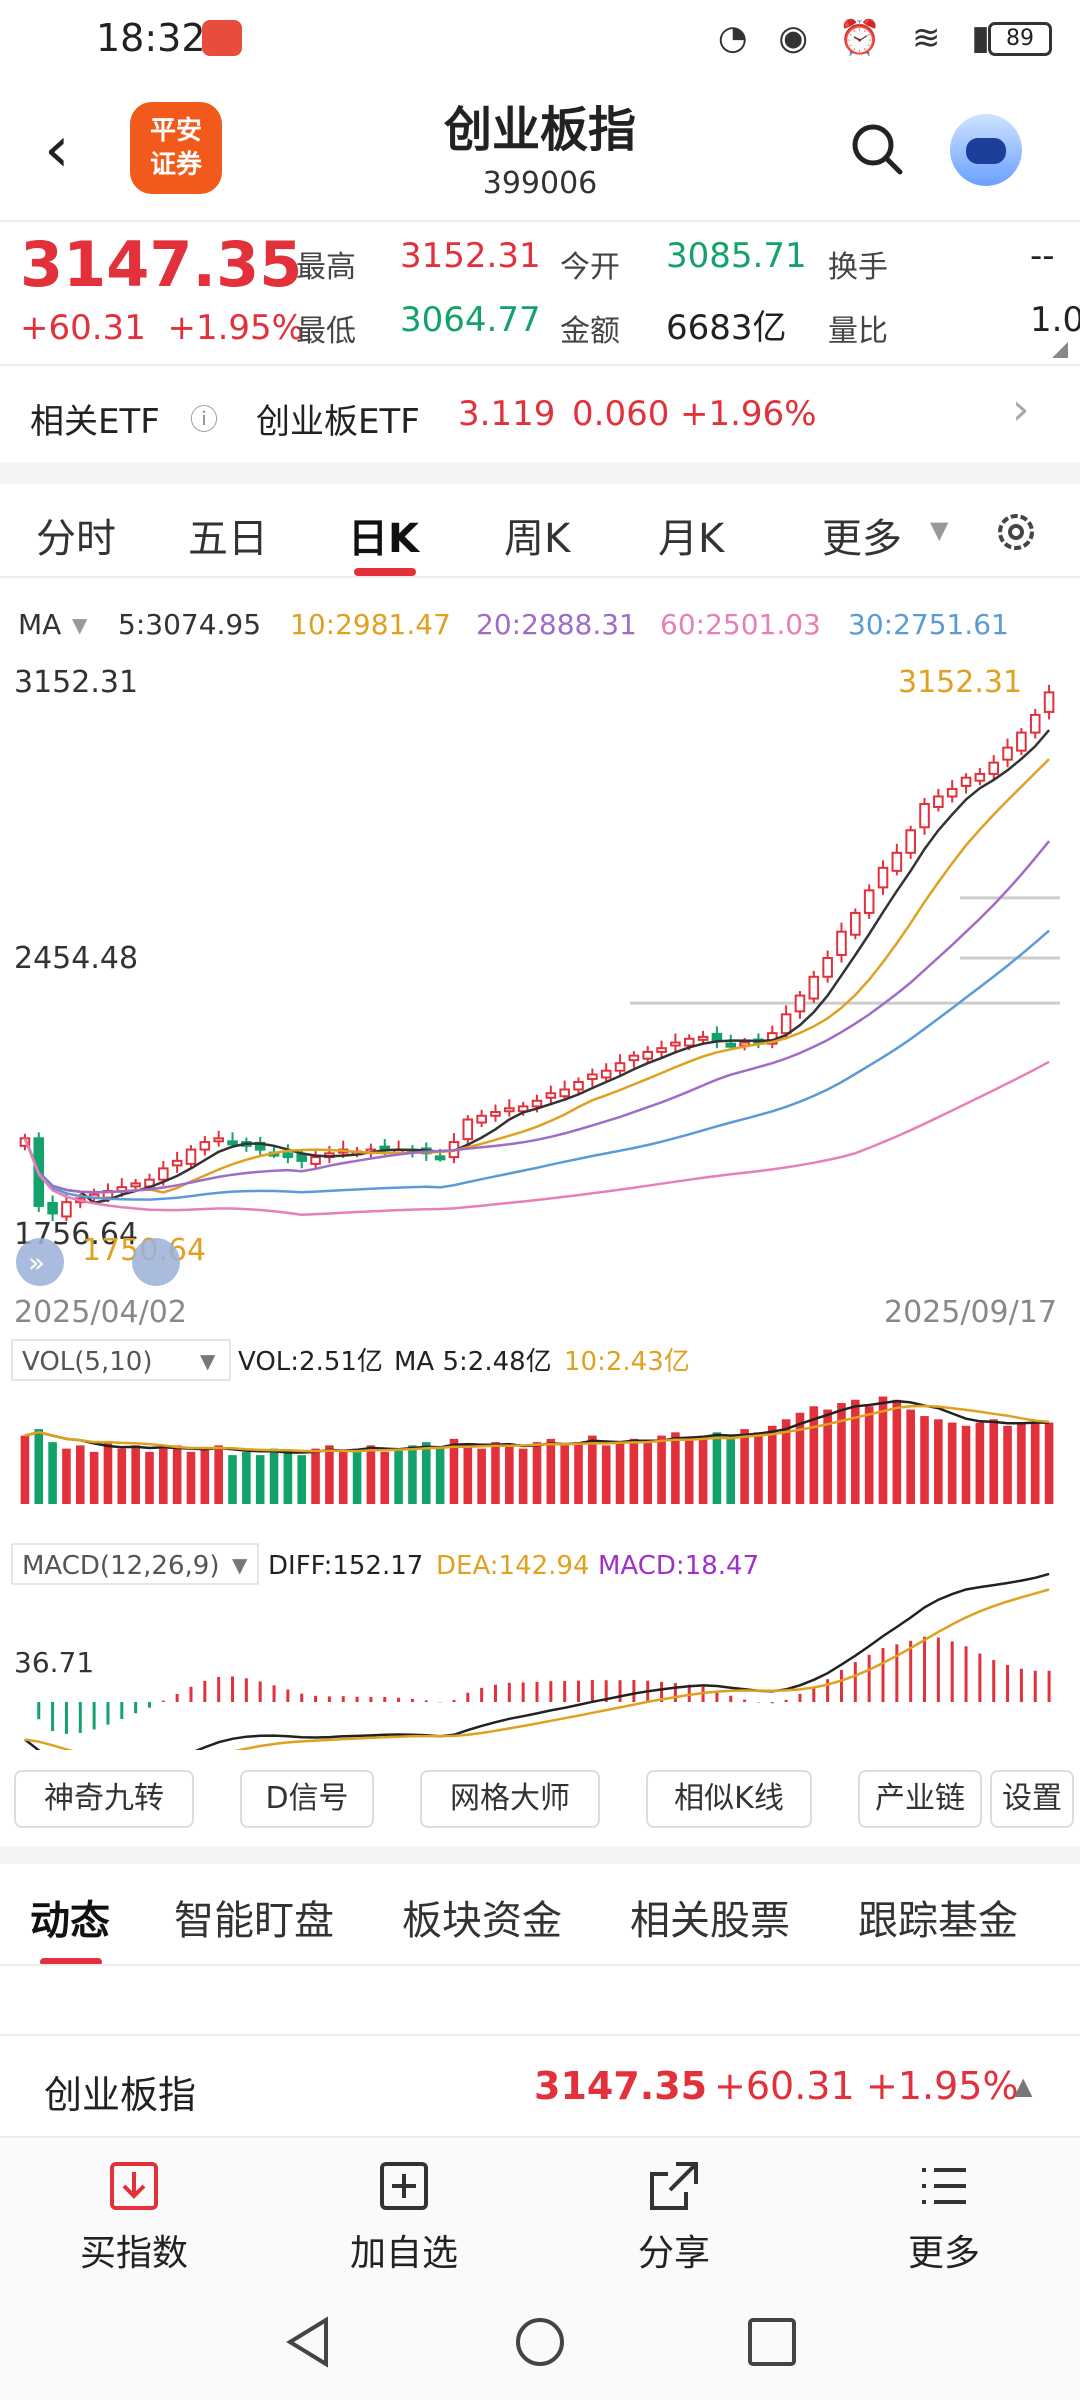  Describe the element at coordinates (920, 1799) in the screenshot. I see `tool-industry-chain: 产业链` at that location.